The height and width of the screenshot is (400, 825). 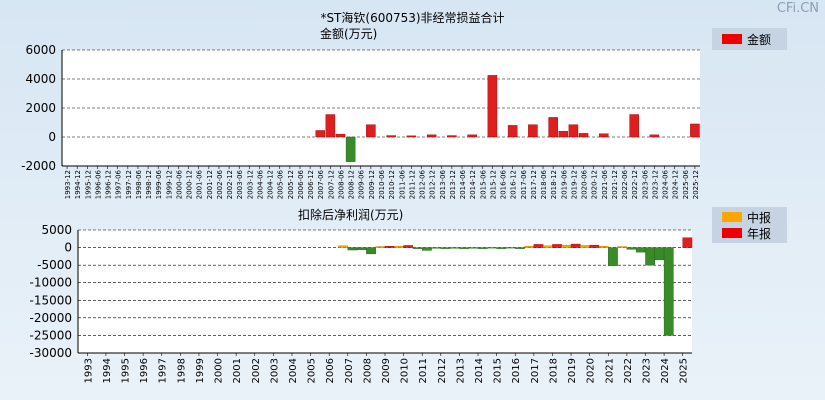 What do you see at coordinates (572, 370) in the screenshot?
I see `bottom-x-tick-label: 2019` at bounding box center [572, 370].